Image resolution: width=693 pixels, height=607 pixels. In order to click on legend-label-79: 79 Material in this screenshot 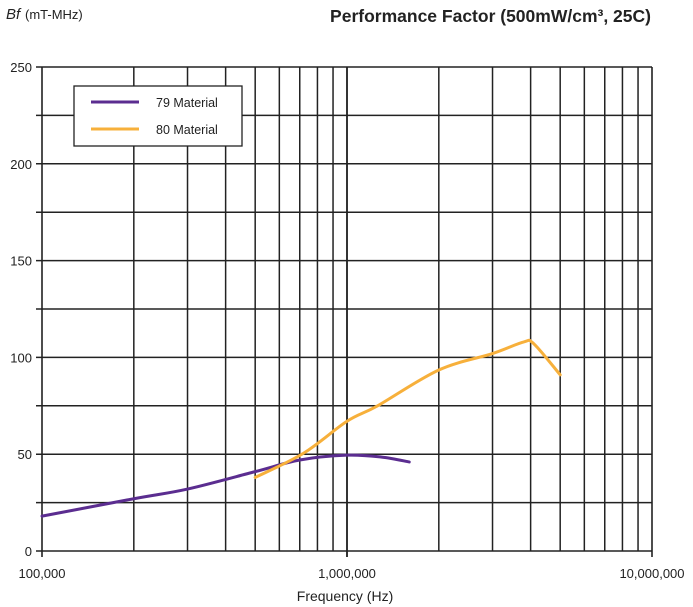, I will do `click(187, 103)`.